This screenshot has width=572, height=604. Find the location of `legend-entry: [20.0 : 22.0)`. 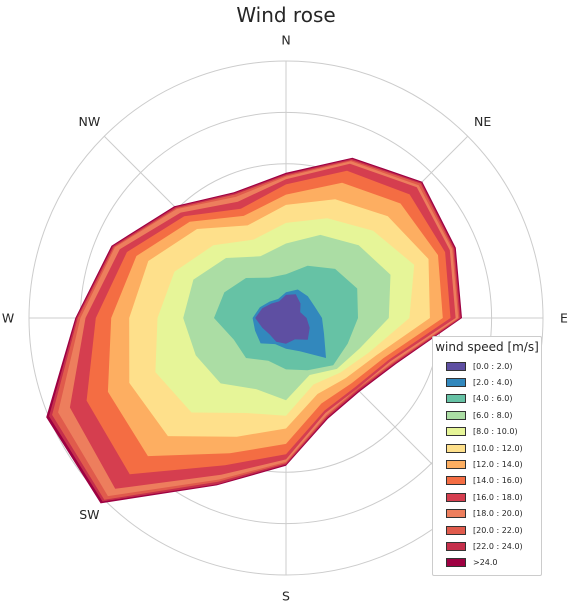

legend-entry: [20.0 : 22.0) is located at coordinates (484, 530).